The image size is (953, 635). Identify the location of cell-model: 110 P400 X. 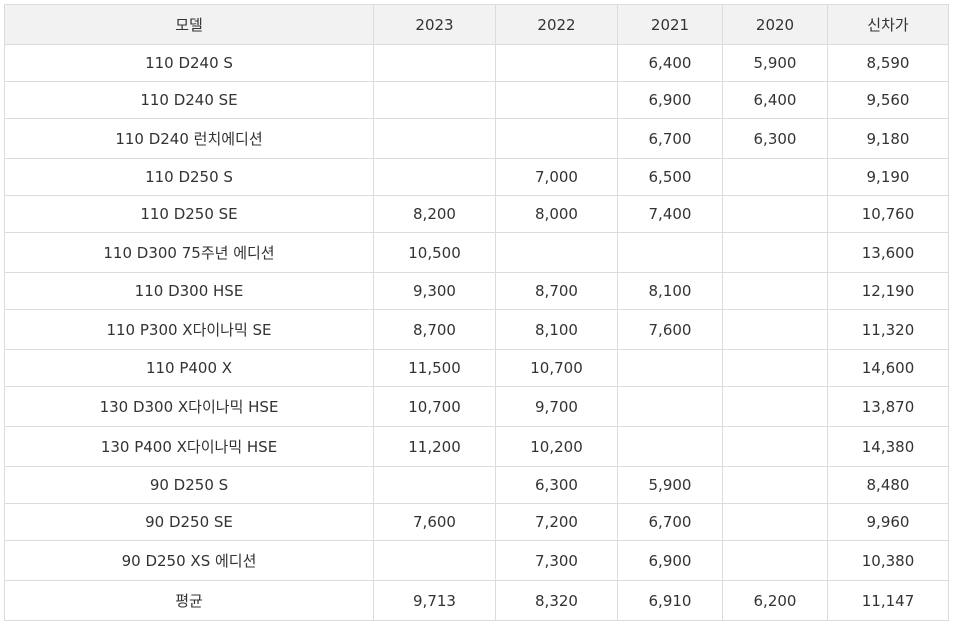
(189, 368).